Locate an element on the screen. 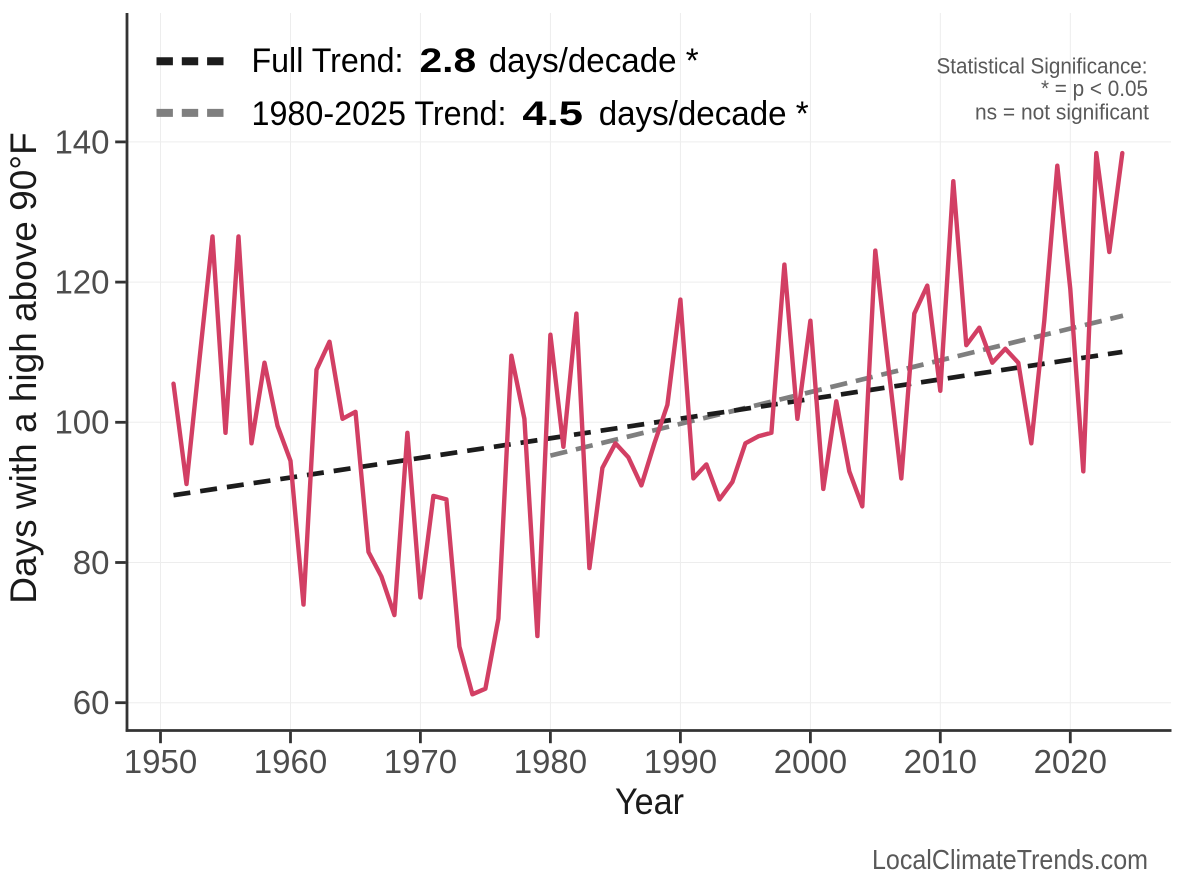  svg-text: 4.5 is located at coordinates (552, 113).